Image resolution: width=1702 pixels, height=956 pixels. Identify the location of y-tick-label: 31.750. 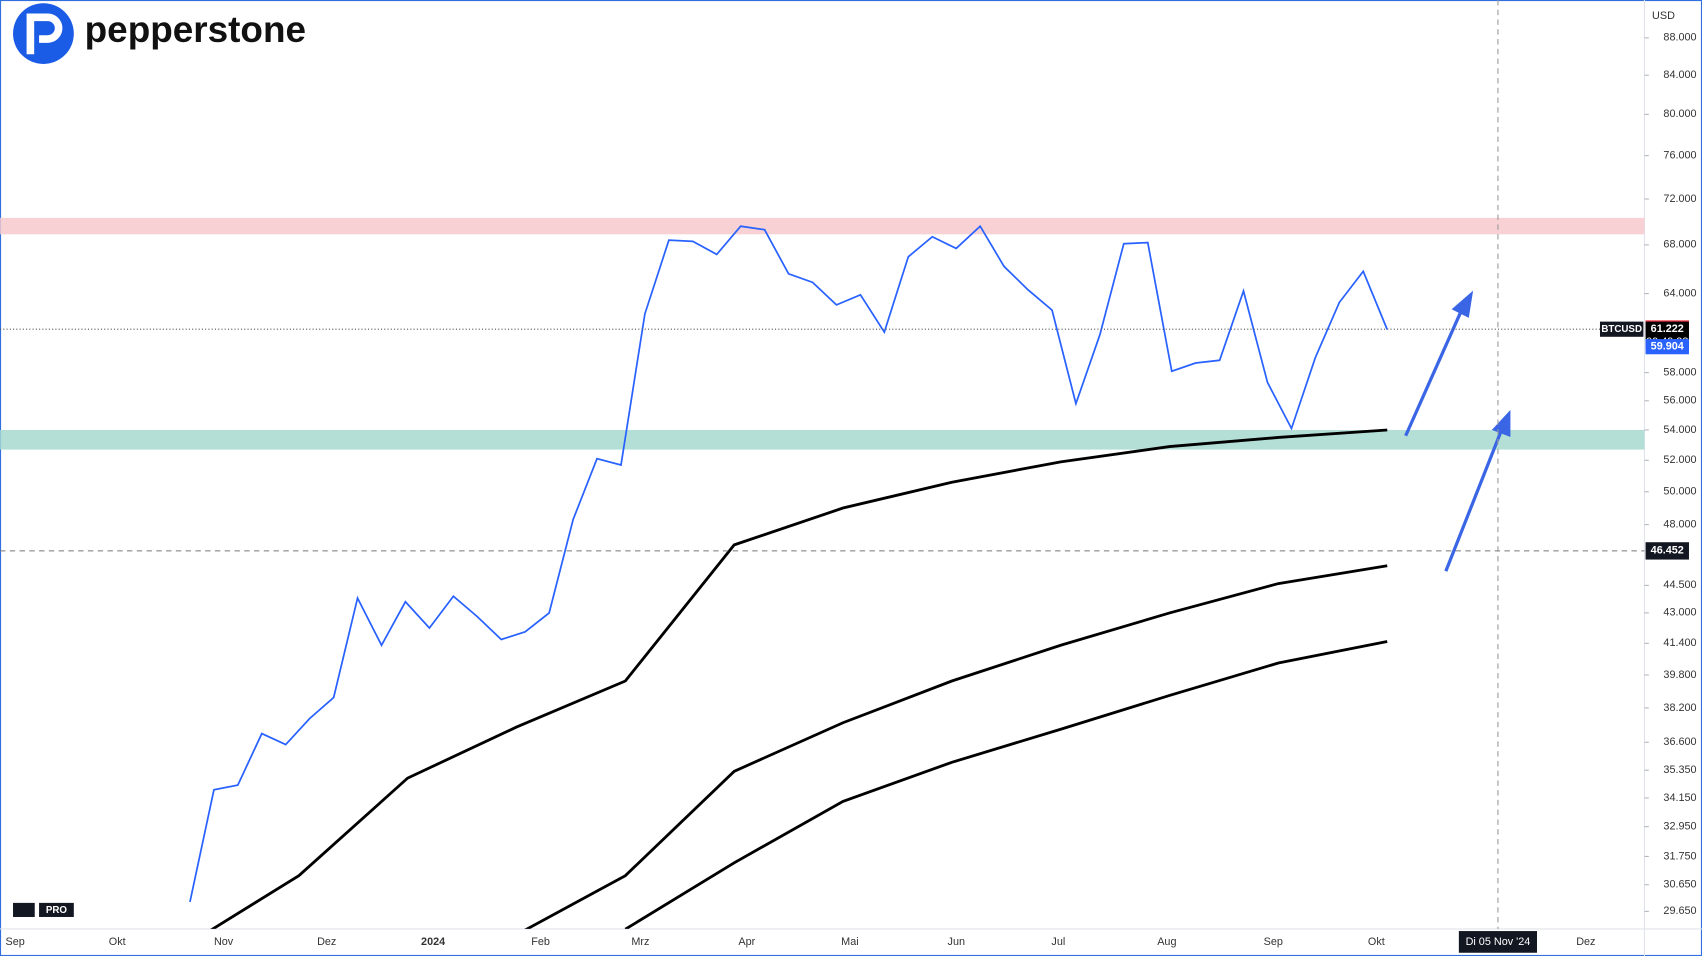
(1679, 856).